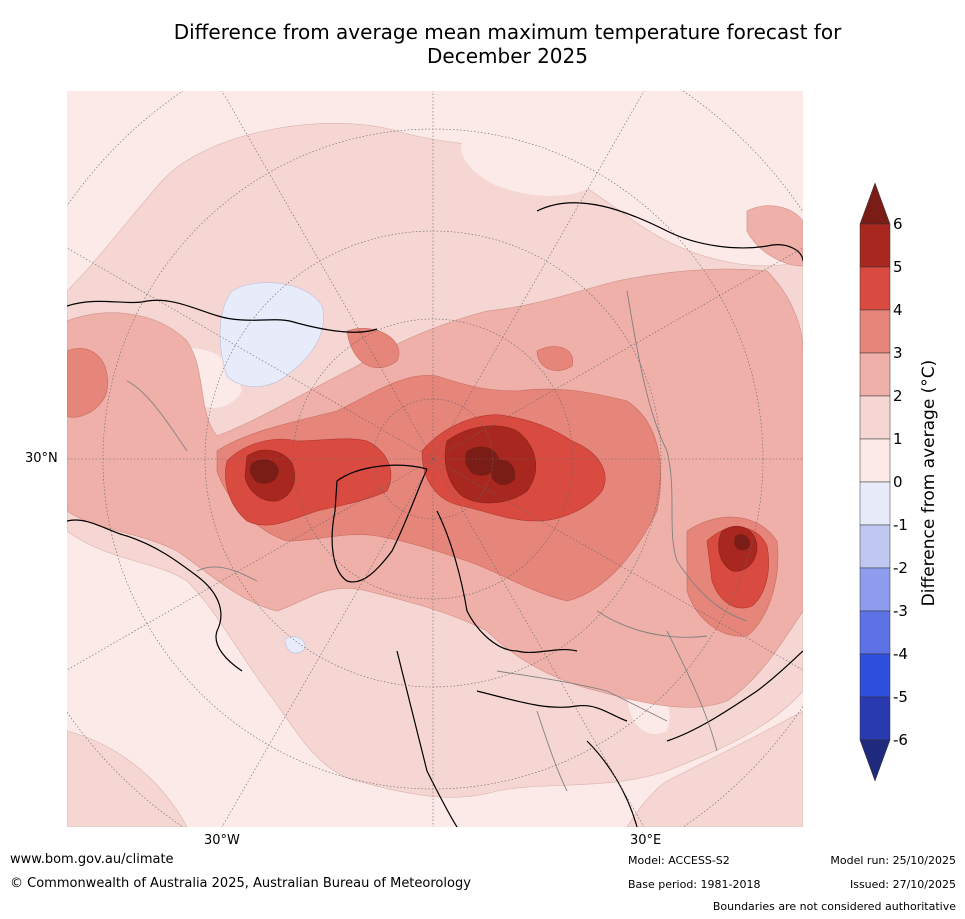 The height and width of the screenshot is (919, 965). What do you see at coordinates (875, 546) in the screenshot?
I see `colorbar-segment-minus2-to-minus1` at bounding box center [875, 546].